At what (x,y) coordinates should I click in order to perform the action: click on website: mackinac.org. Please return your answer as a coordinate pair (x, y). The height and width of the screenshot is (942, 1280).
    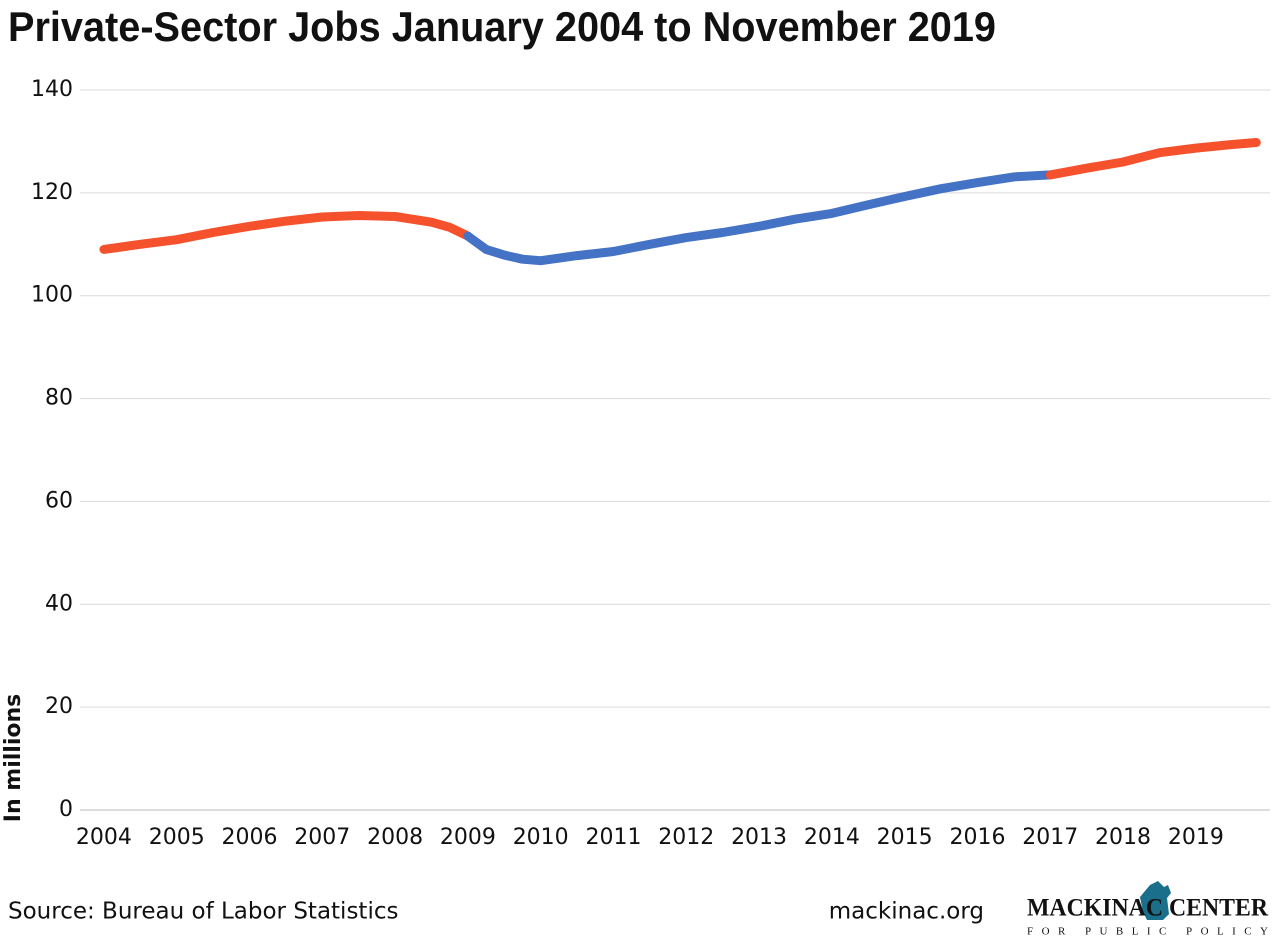
    Looking at the image, I should click on (906, 912).